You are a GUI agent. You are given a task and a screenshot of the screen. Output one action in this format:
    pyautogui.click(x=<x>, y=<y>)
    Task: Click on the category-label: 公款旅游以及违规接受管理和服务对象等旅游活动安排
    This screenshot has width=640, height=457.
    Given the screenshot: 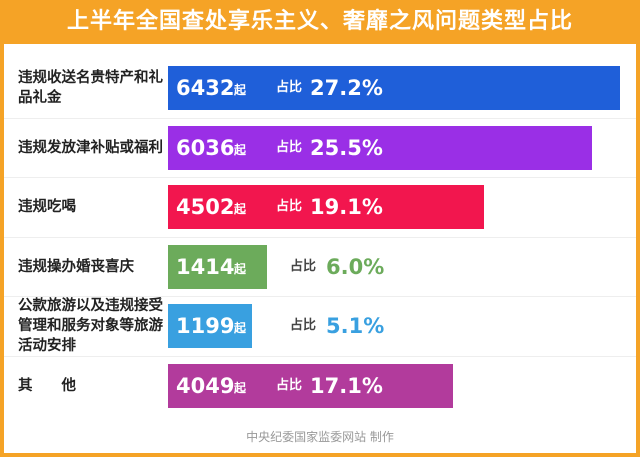 What is the action you would take?
    pyautogui.click(x=90, y=326)
    